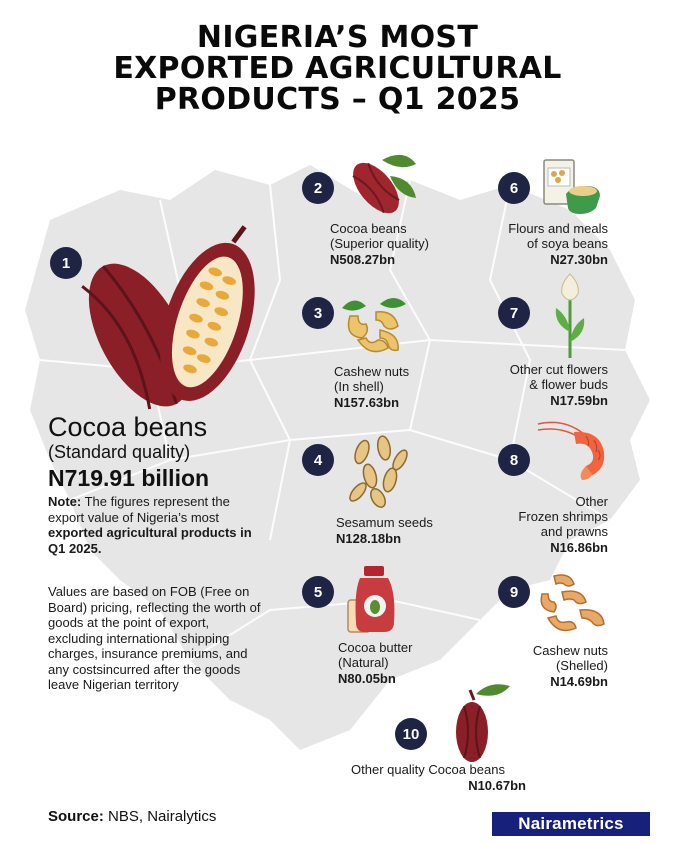 The image size is (675, 844). I want to click on rank-badge-1: 1, so click(66, 263).